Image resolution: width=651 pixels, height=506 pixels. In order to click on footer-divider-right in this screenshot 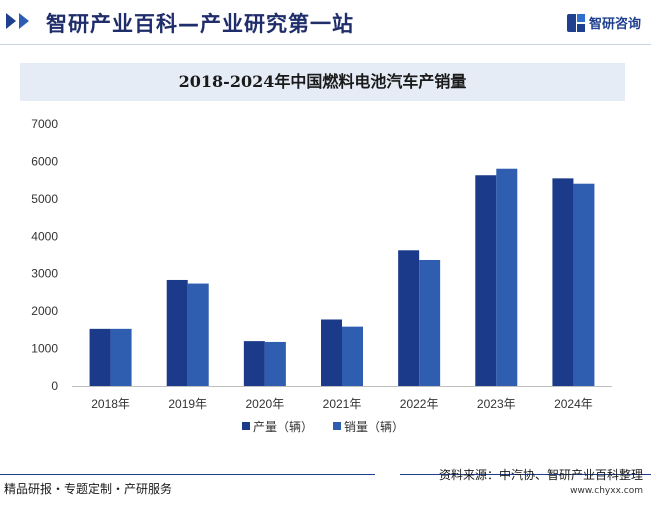, I will do `click(525, 474)`.